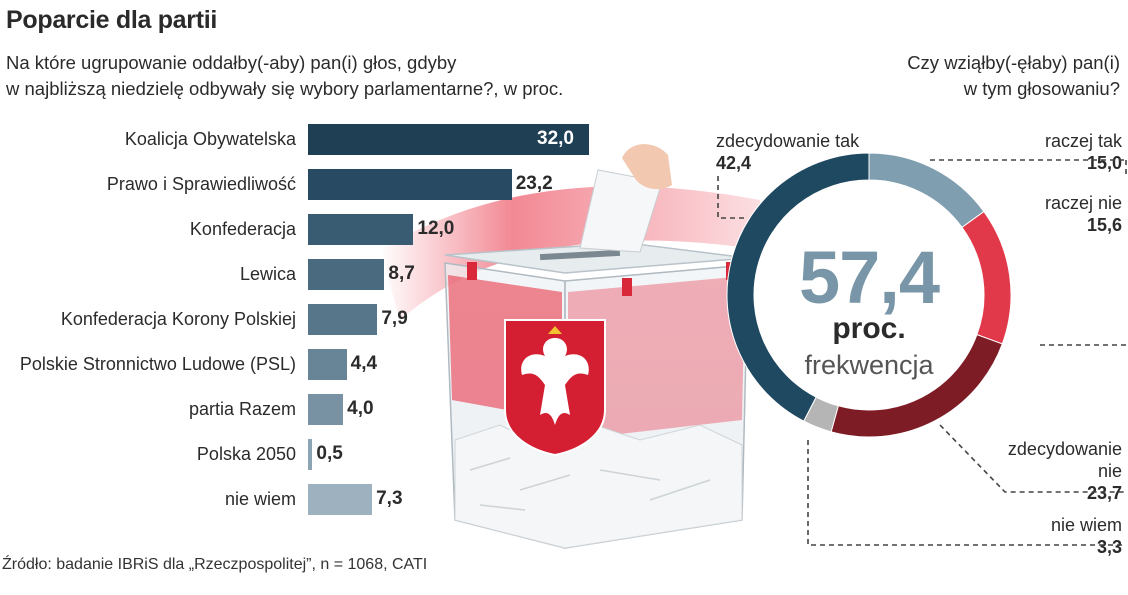 The width and height of the screenshot is (1128, 595). I want to click on bar-row: partia Razem 4,0, so click(564, 409).